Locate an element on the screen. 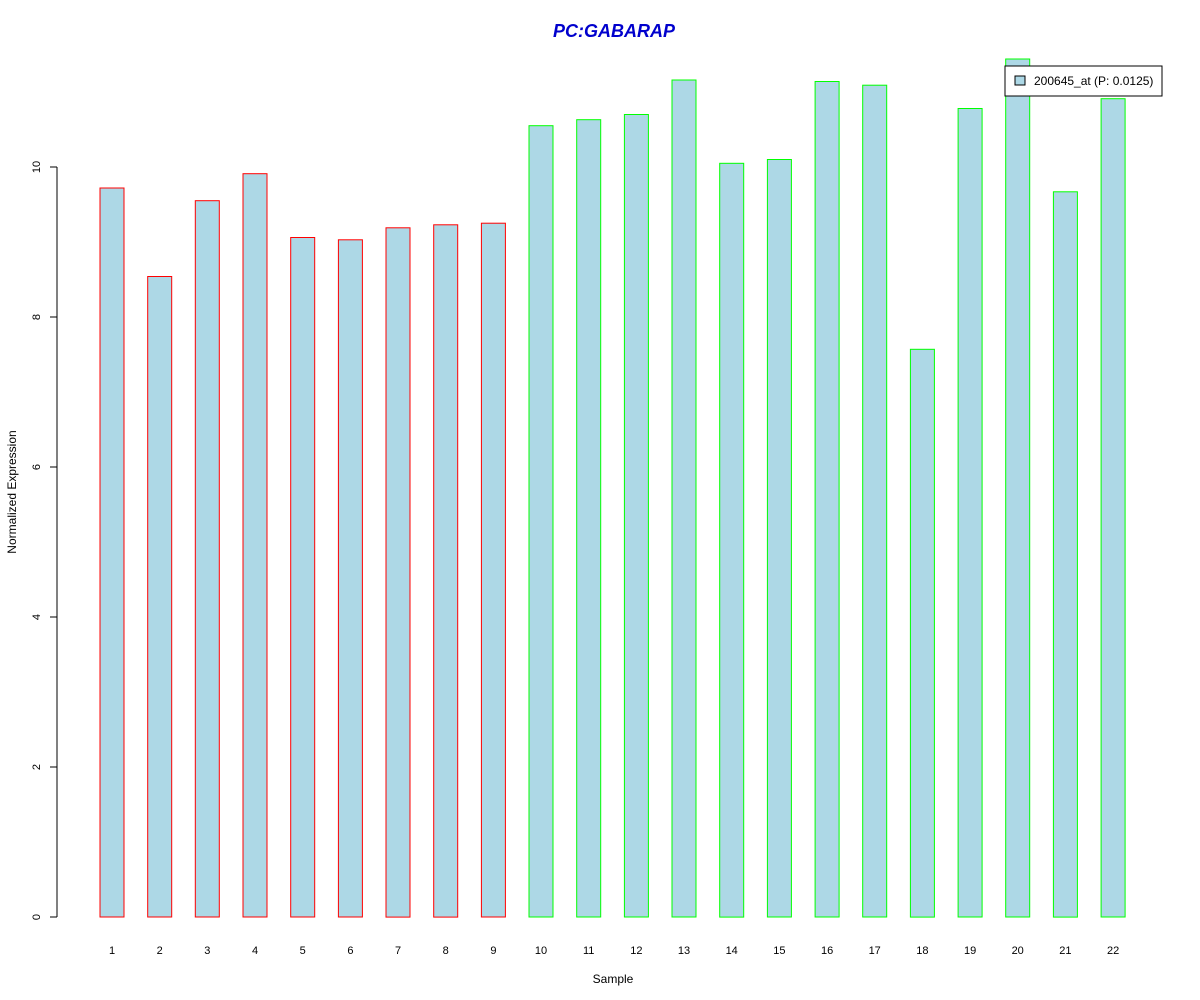 The image size is (1200, 1000). x-tick-label: 8 is located at coordinates (446, 951).